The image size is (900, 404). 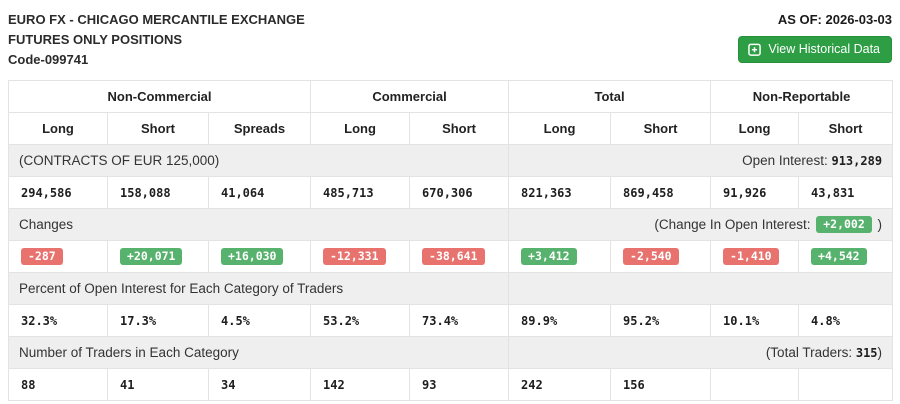 What do you see at coordinates (880, 224) in the screenshot?
I see `change-oi-suffix: )` at bounding box center [880, 224].